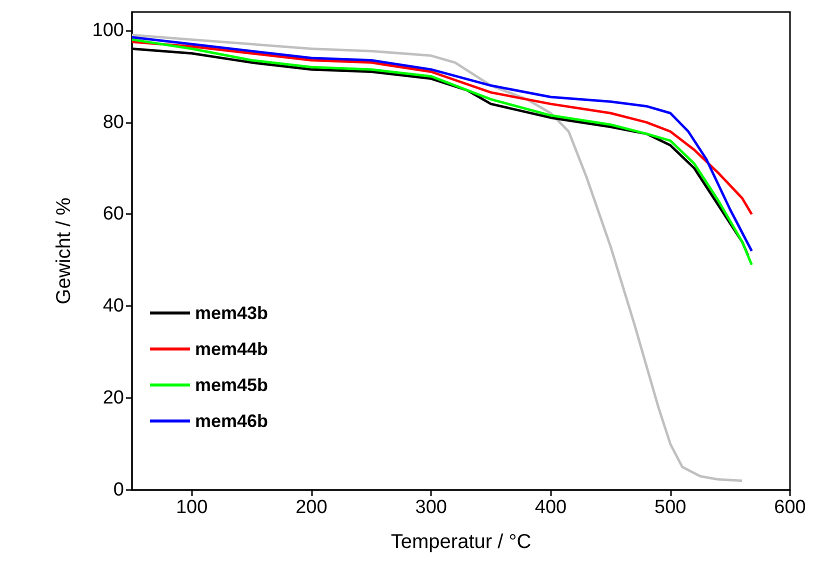 This screenshot has height=585, width=814. I want to click on y-axis-title: Gewicht / %, so click(64, 250).